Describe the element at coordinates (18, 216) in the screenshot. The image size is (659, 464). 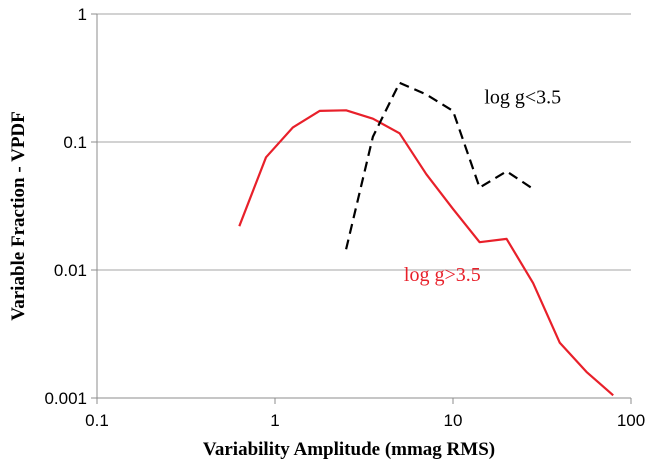
I see `y-axis-title: Variable Fraction - VPDF` at that location.